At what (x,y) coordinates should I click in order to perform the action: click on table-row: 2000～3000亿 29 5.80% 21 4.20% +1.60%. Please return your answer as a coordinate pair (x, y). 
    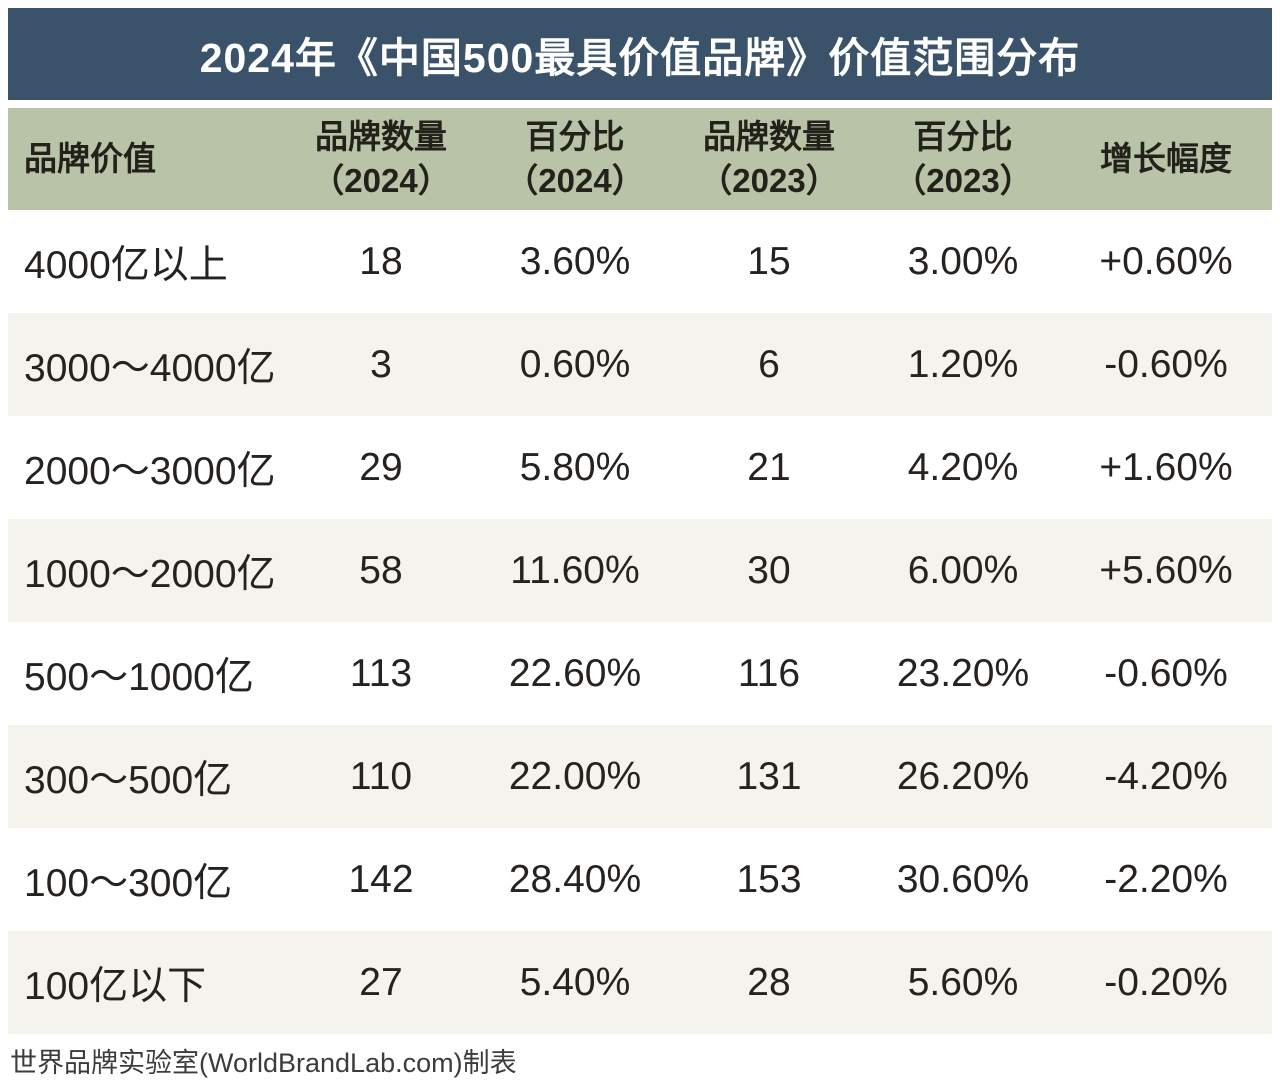
    Looking at the image, I should click on (640, 467).